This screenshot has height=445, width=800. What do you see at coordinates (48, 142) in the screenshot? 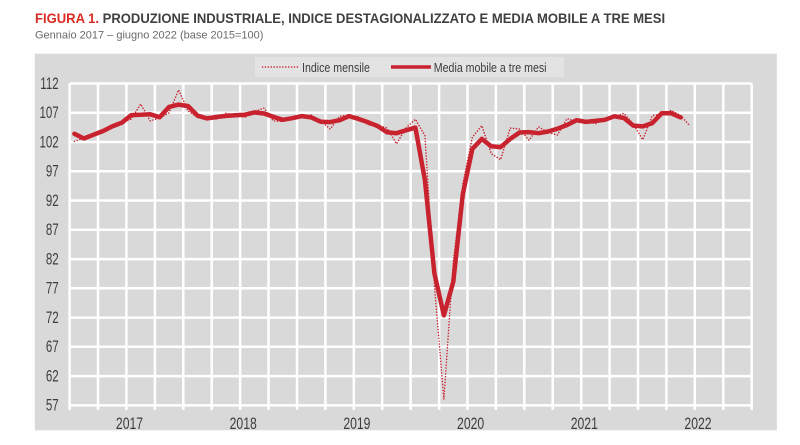
I see `svg-text: 102` at bounding box center [48, 142].